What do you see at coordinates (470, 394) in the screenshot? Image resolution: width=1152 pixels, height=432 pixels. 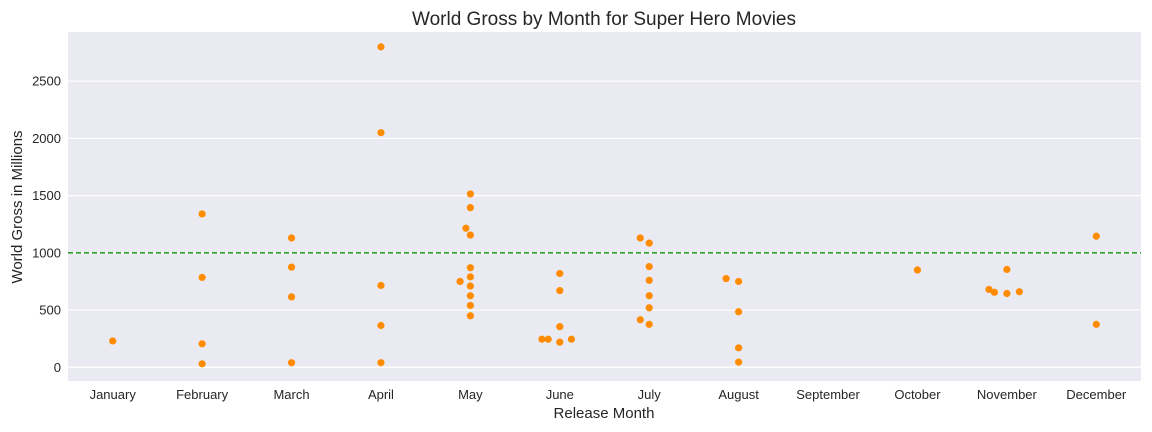 I see `x-tick-label: May` at bounding box center [470, 394].